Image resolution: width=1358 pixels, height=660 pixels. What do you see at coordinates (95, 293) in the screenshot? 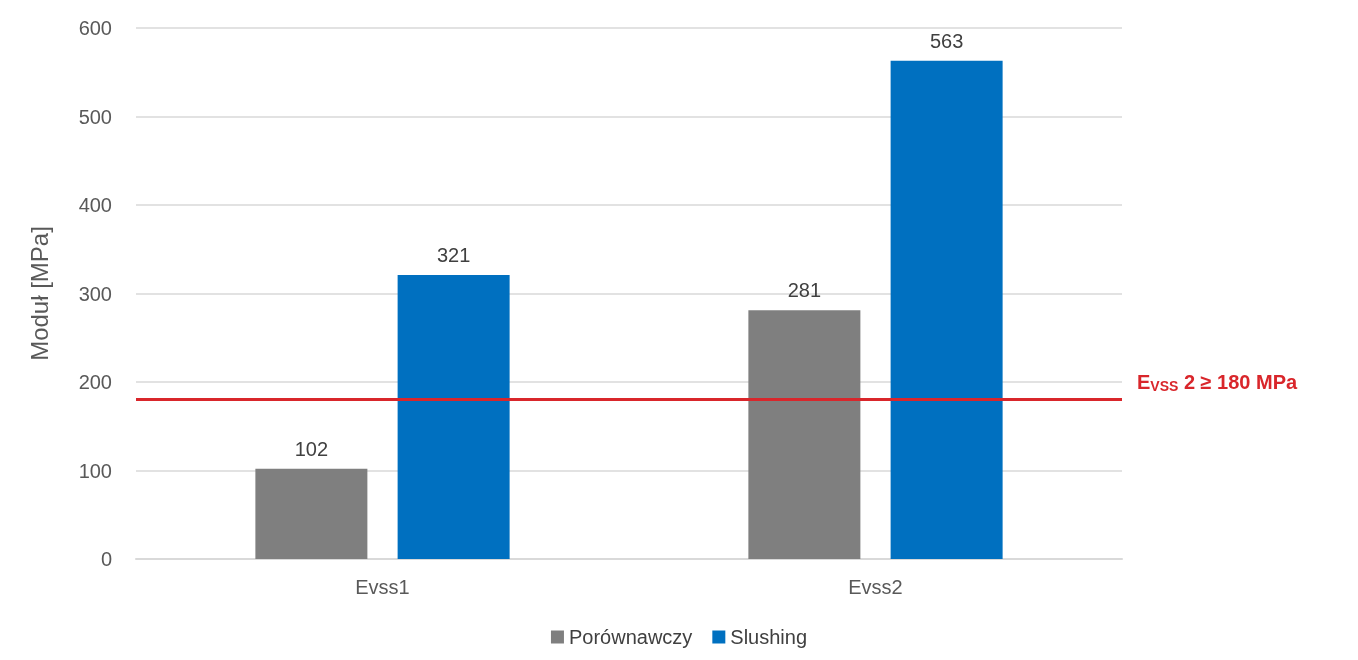
I see `y-tick-label: 300` at bounding box center [95, 293].